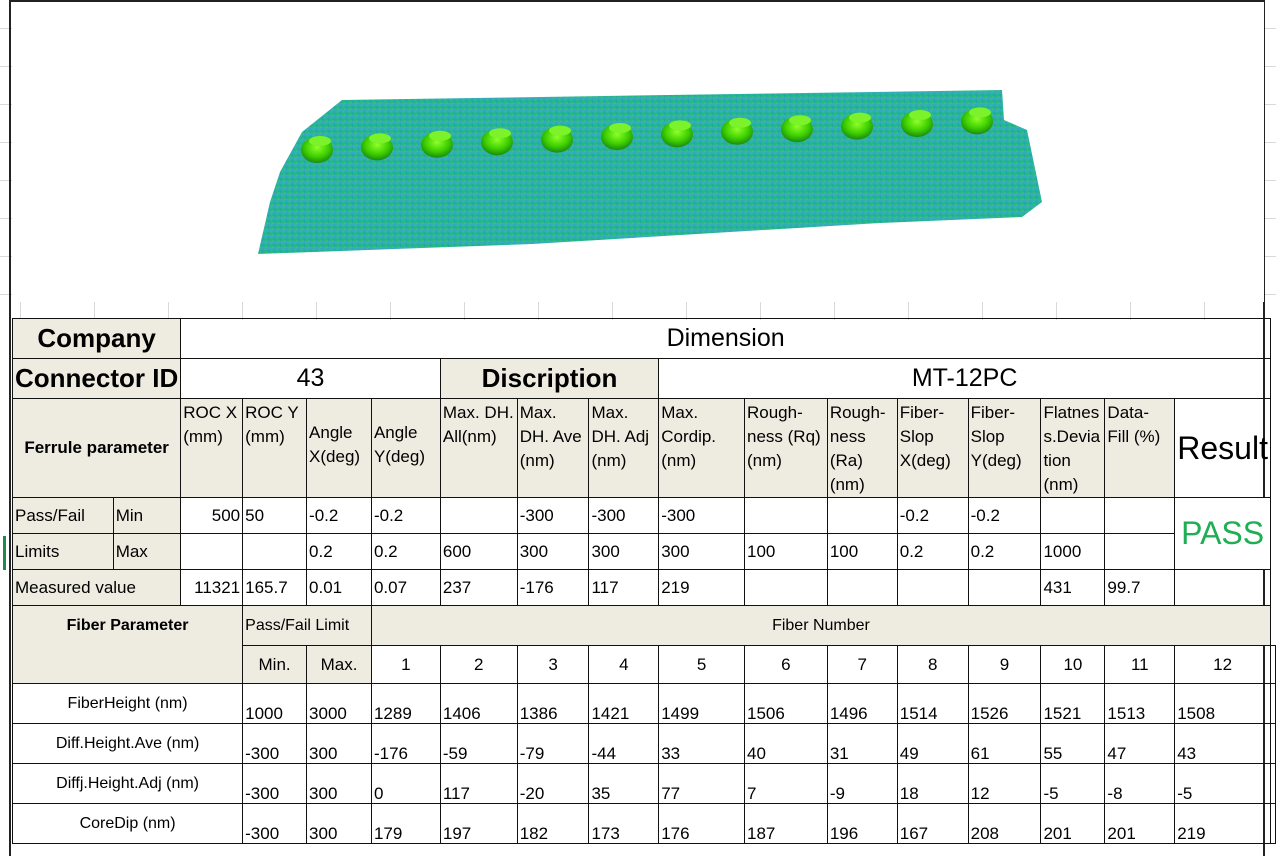 The image size is (1276, 856). What do you see at coordinates (275, 587) in the screenshot?
I see `measured-value-col-2: 165.7` at bounding box center [275, 587].